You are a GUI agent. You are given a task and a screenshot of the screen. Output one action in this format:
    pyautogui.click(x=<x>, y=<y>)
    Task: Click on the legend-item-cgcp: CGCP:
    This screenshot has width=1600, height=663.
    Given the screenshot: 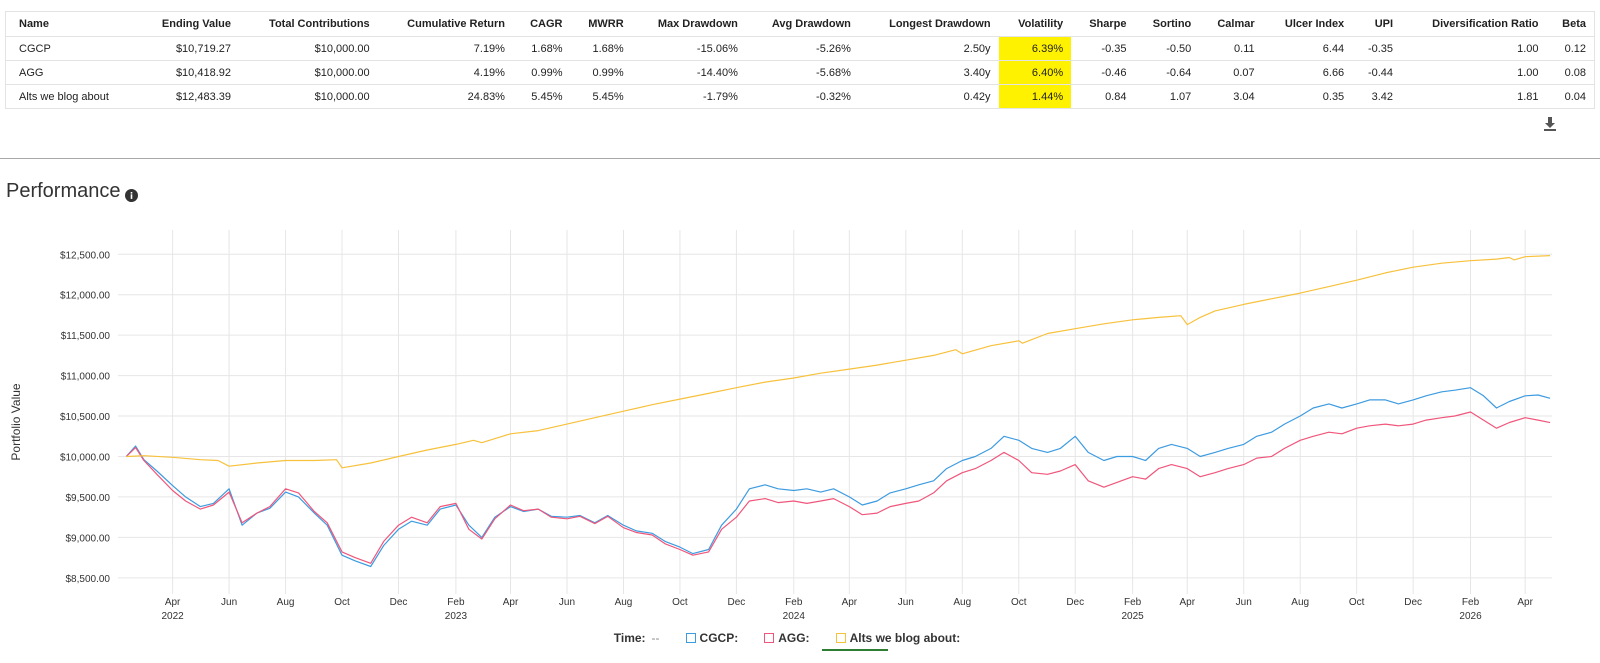 What is the action you would take?
    pyautogui.click(x=712, y=638)
    